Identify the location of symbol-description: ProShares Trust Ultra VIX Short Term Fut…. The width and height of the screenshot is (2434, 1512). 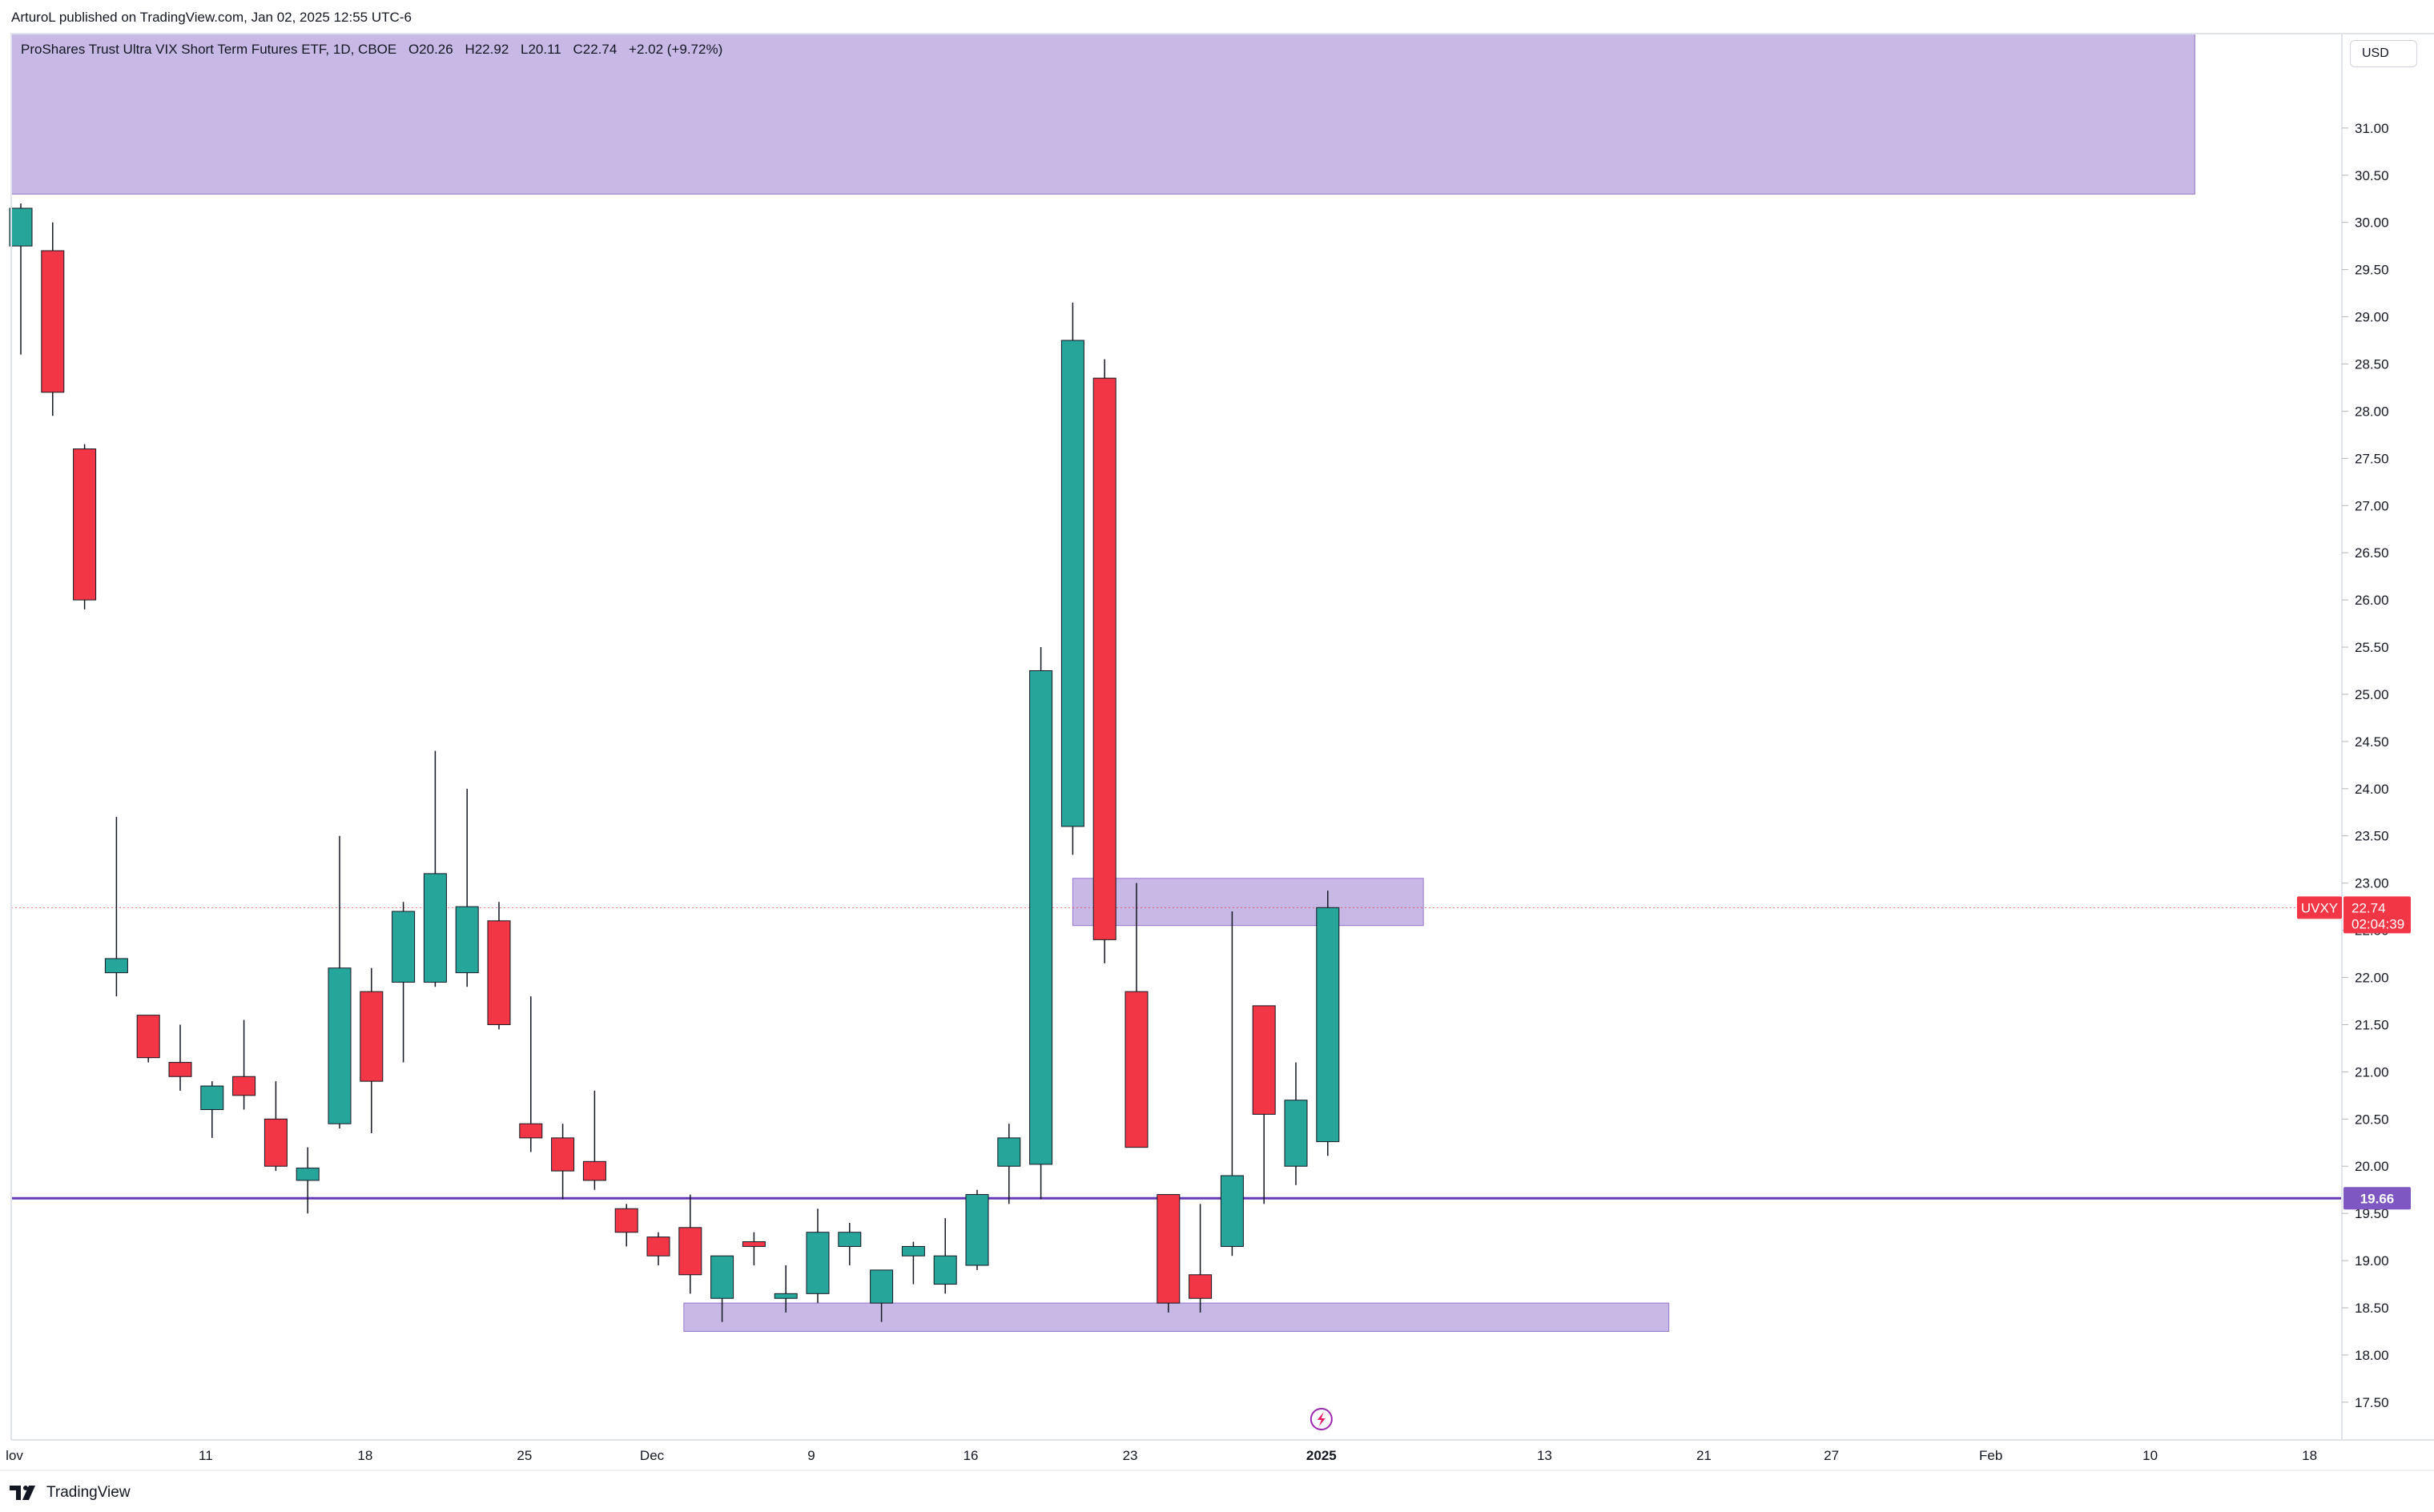
(209, 49).